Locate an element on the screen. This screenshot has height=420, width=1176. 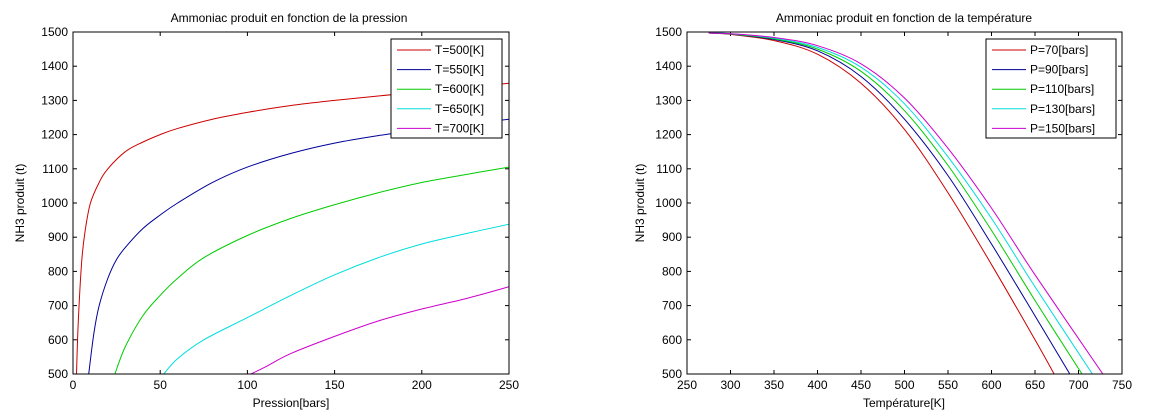
temperature-chart-xlabel: Température[K] is located at coordinates (904, 403).